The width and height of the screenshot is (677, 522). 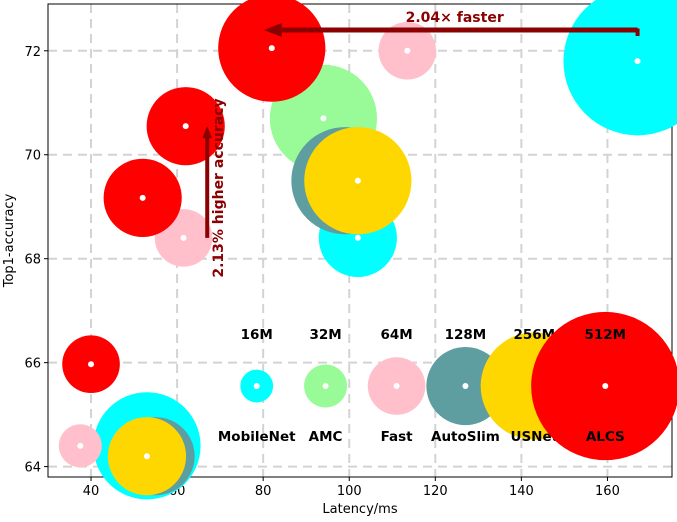 What do you see at coordinates (263, 491) in the screenshot?
I see `x-tick-label: 80` at bounding box center [263, 491].